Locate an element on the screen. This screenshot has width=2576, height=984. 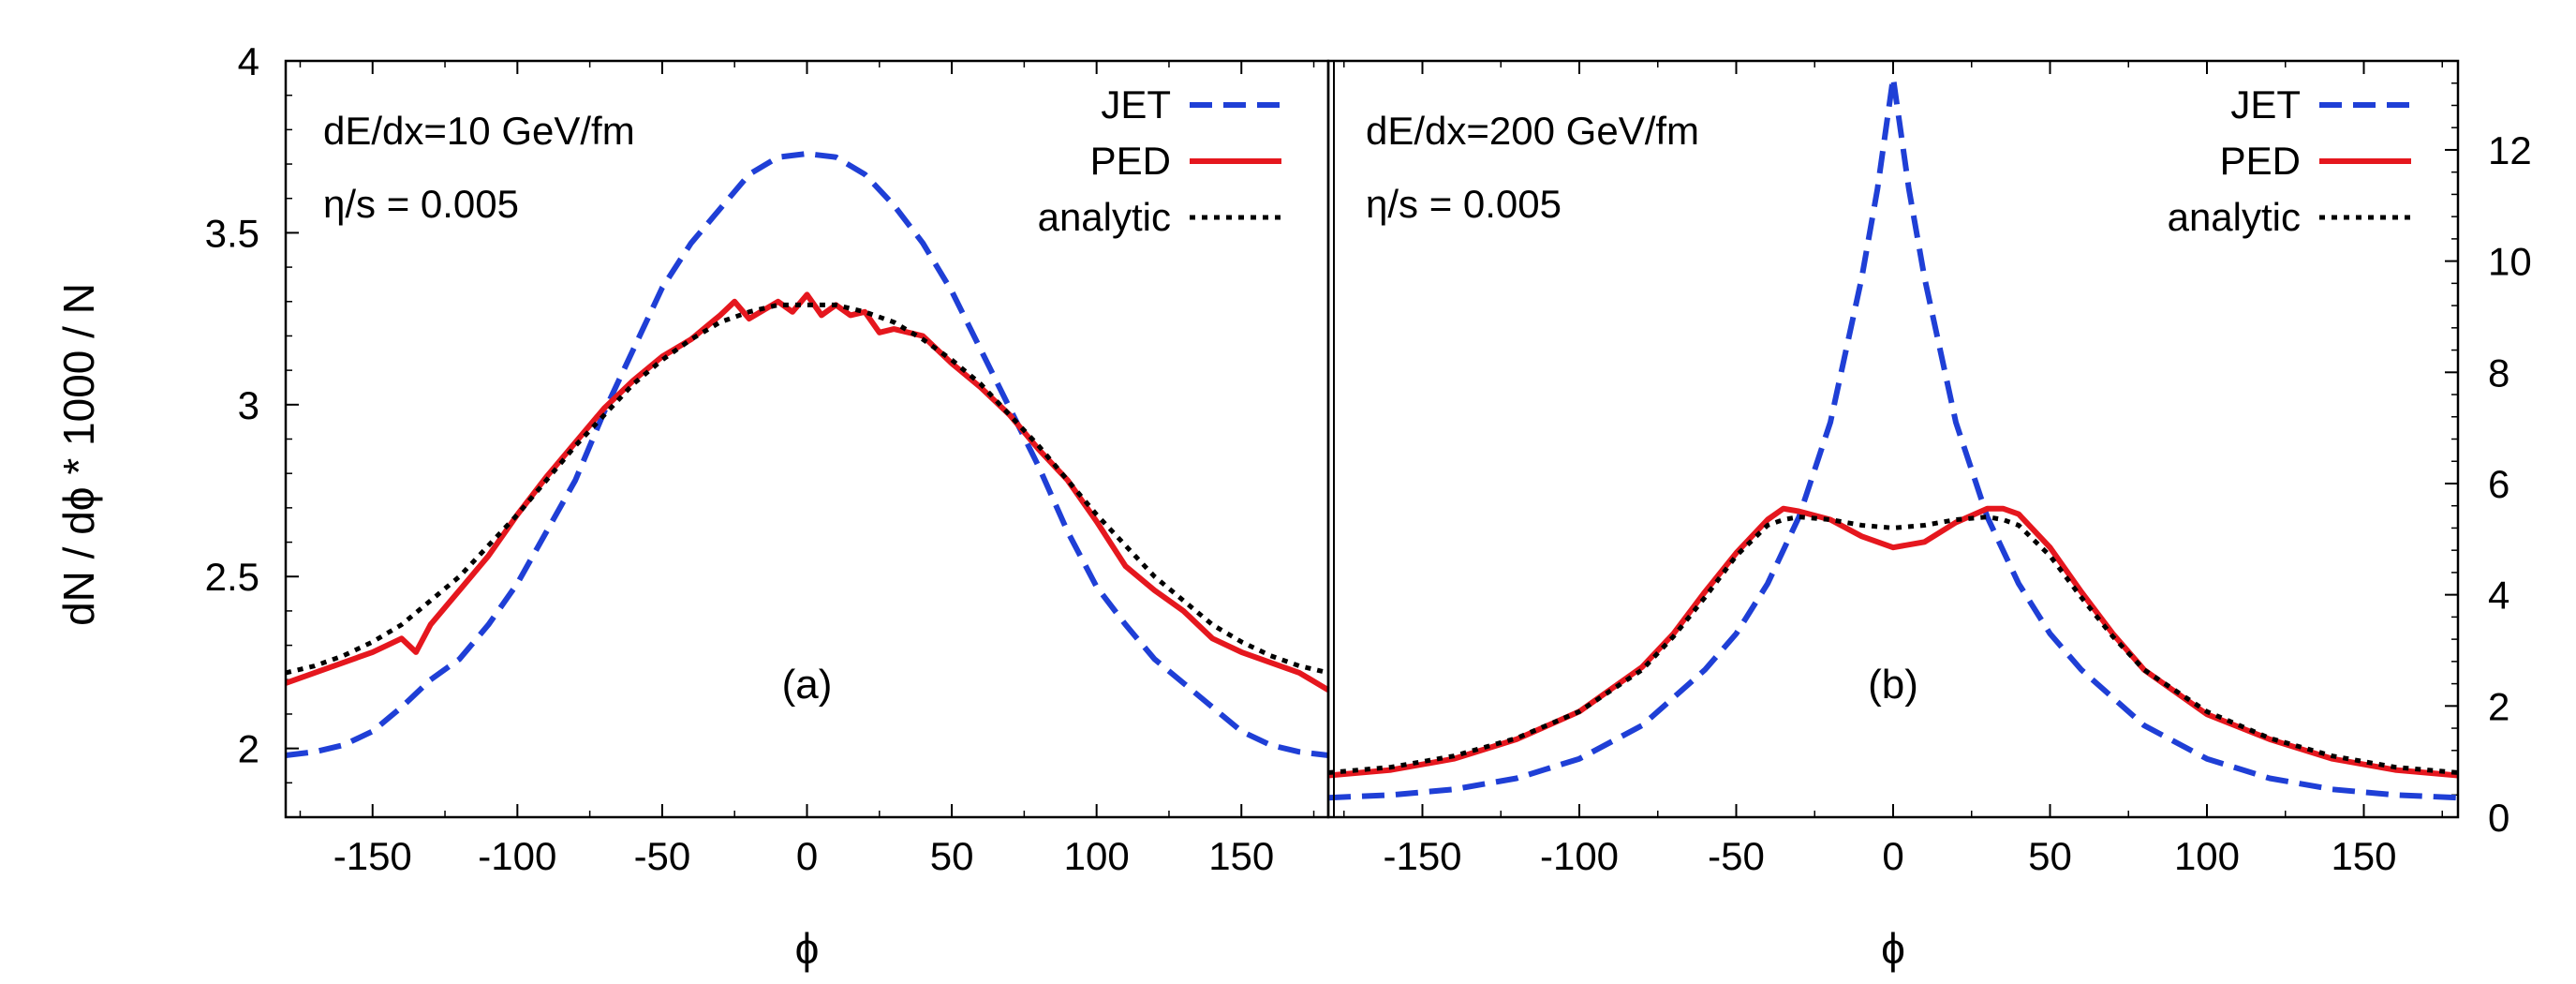
y-tick-label-b: 4 is located at coordinates (2498, 596).